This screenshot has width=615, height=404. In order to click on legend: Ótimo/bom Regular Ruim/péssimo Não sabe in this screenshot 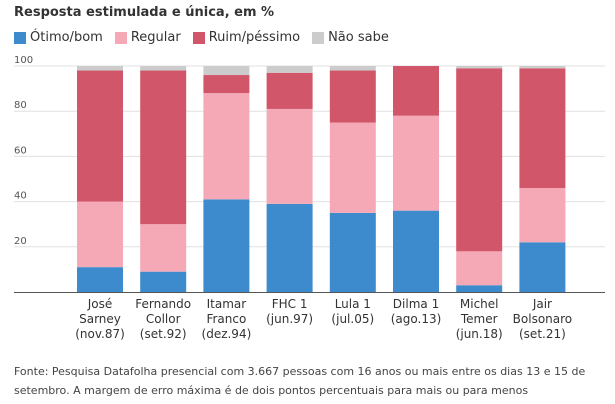, I will do `click(207, 37)`.